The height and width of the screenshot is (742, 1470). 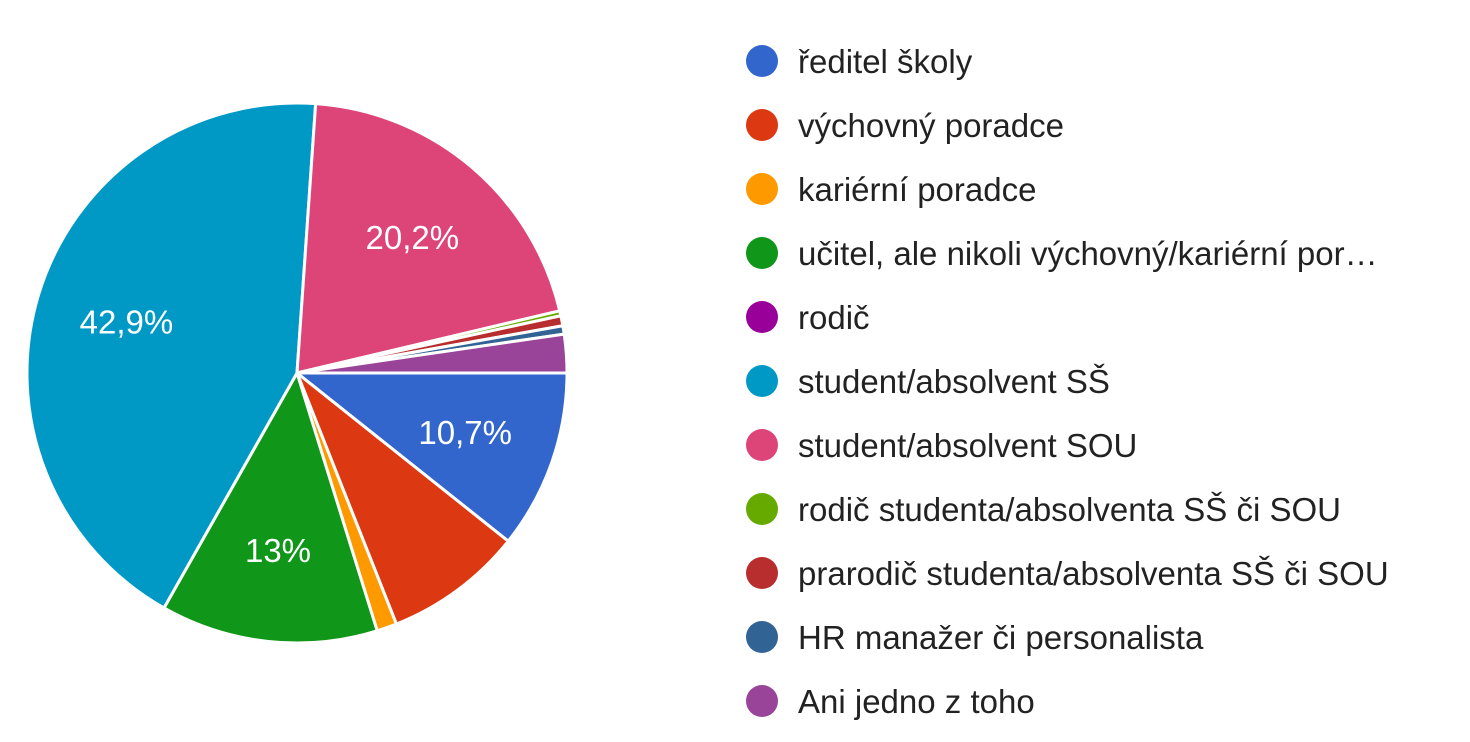 What do you see at coordinates (1096, 189) in the screenshot?
I see `legend-item: kariérní poradce` at bounding box center [1096, 189].